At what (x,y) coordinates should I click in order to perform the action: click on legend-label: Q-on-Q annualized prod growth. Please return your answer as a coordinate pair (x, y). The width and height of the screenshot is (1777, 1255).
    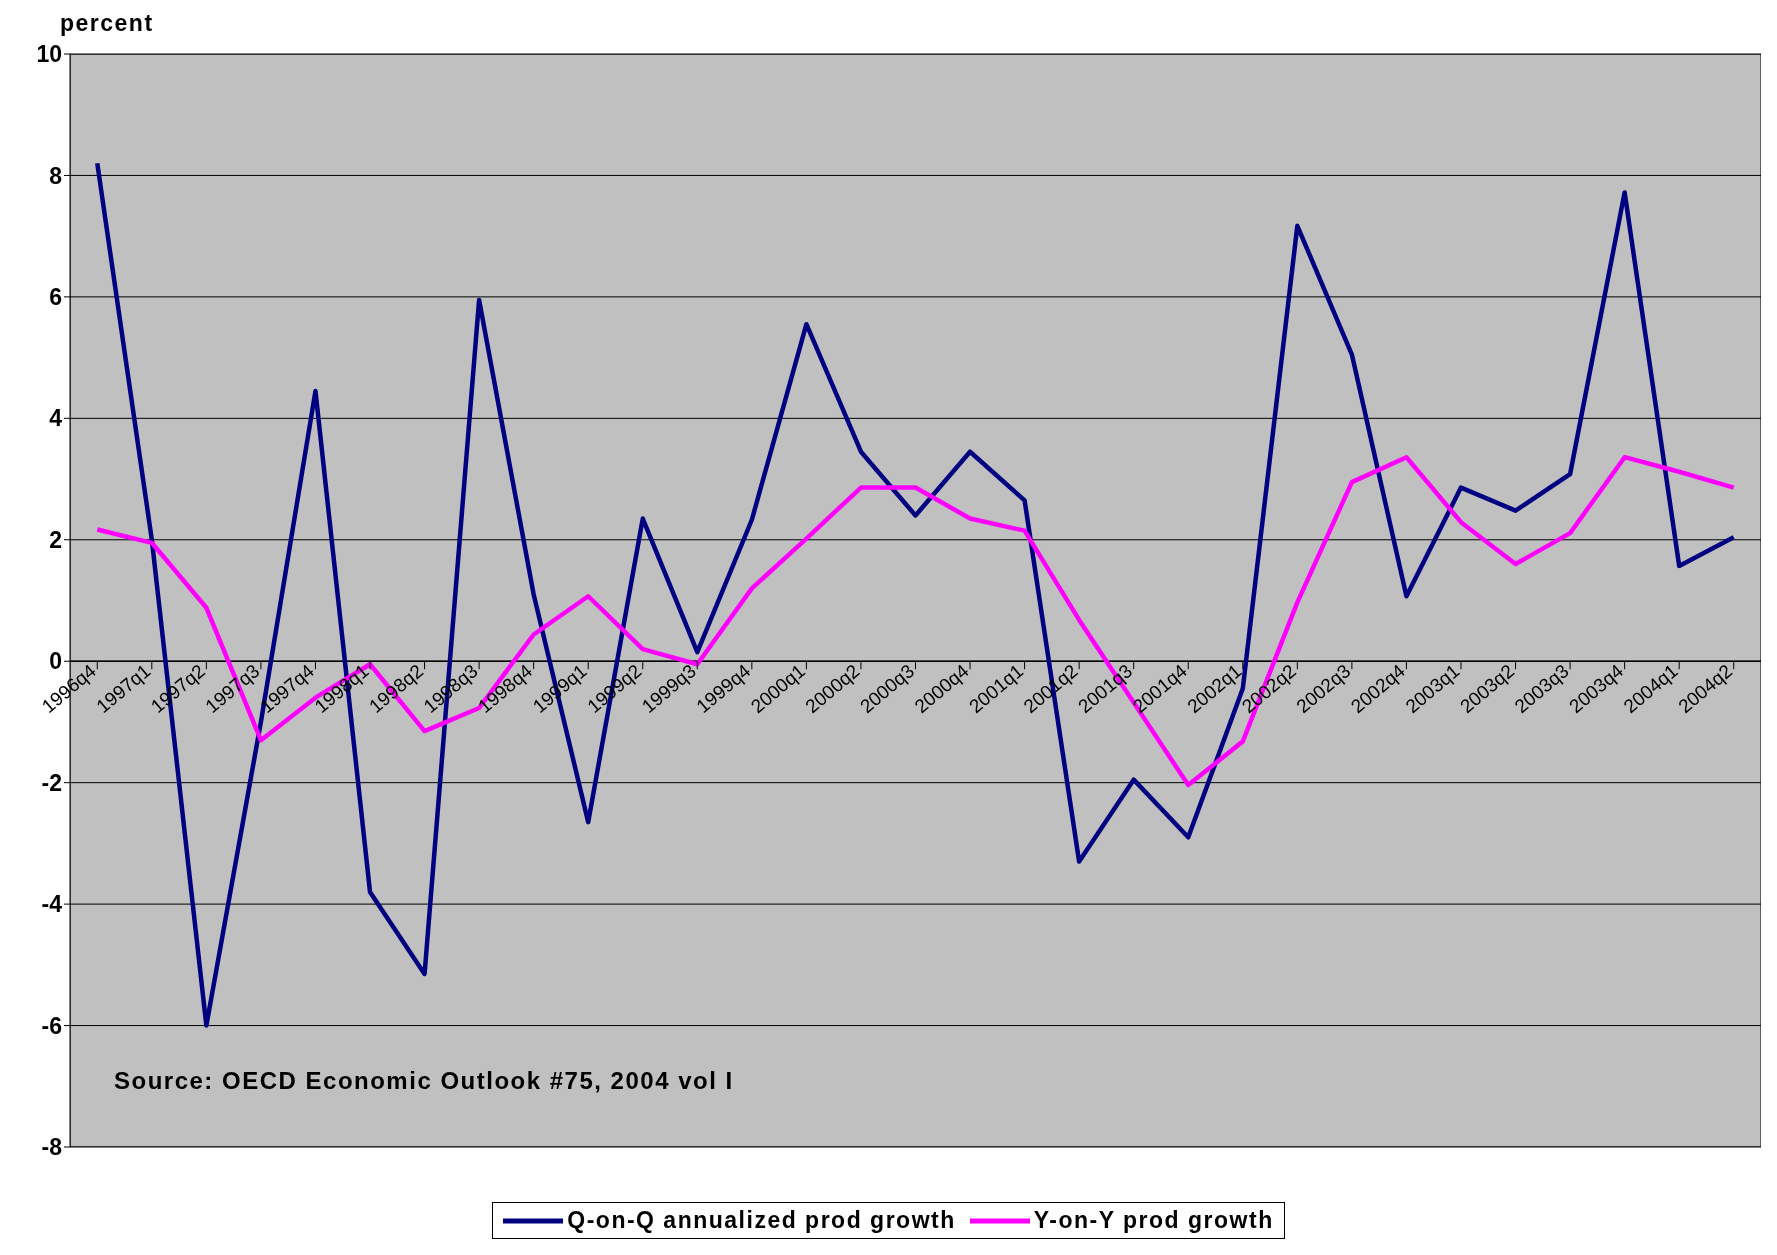
    Looking at the image, I should click on (761, 1220).